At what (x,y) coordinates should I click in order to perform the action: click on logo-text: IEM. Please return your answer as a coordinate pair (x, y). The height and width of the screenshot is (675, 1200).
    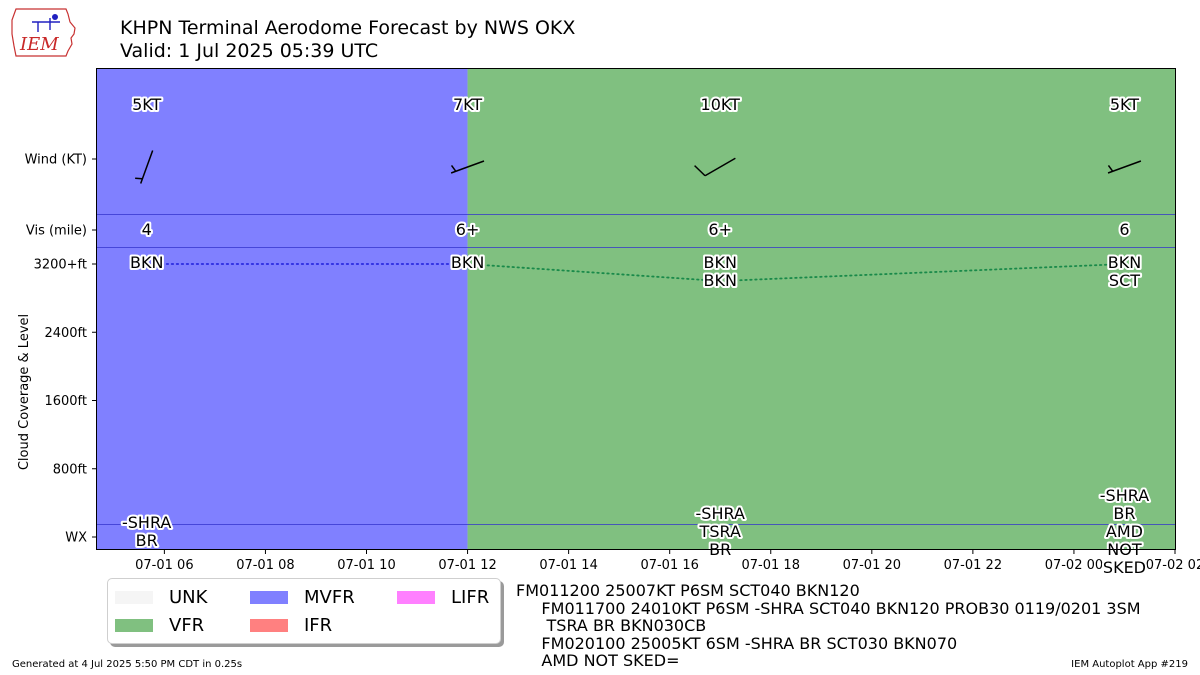
    Looking at the image, I should click on (39, 44).